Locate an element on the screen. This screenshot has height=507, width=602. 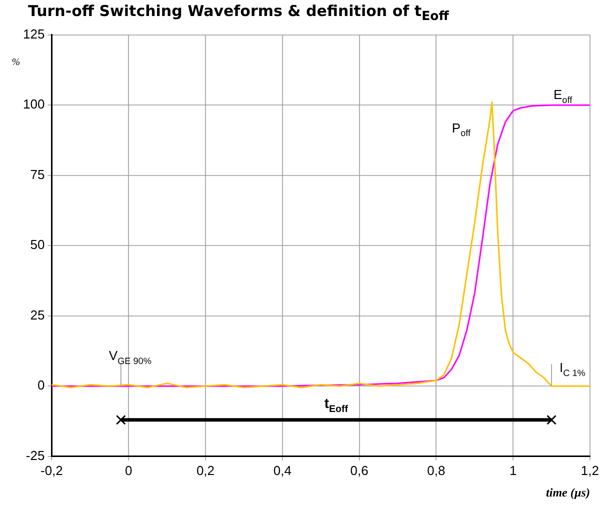
y-tick-label: 25 is located at coordinates (37, 314).